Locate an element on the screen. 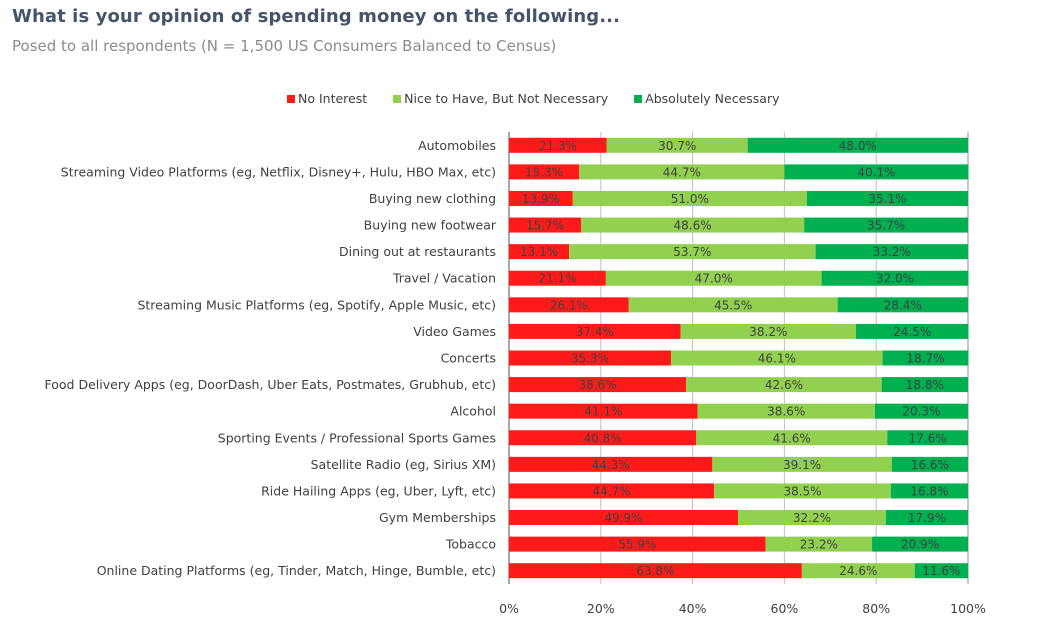 The width and height of the screenshot is (1037, 640). data-label: 51.0% is located at coordinates (690, 199).